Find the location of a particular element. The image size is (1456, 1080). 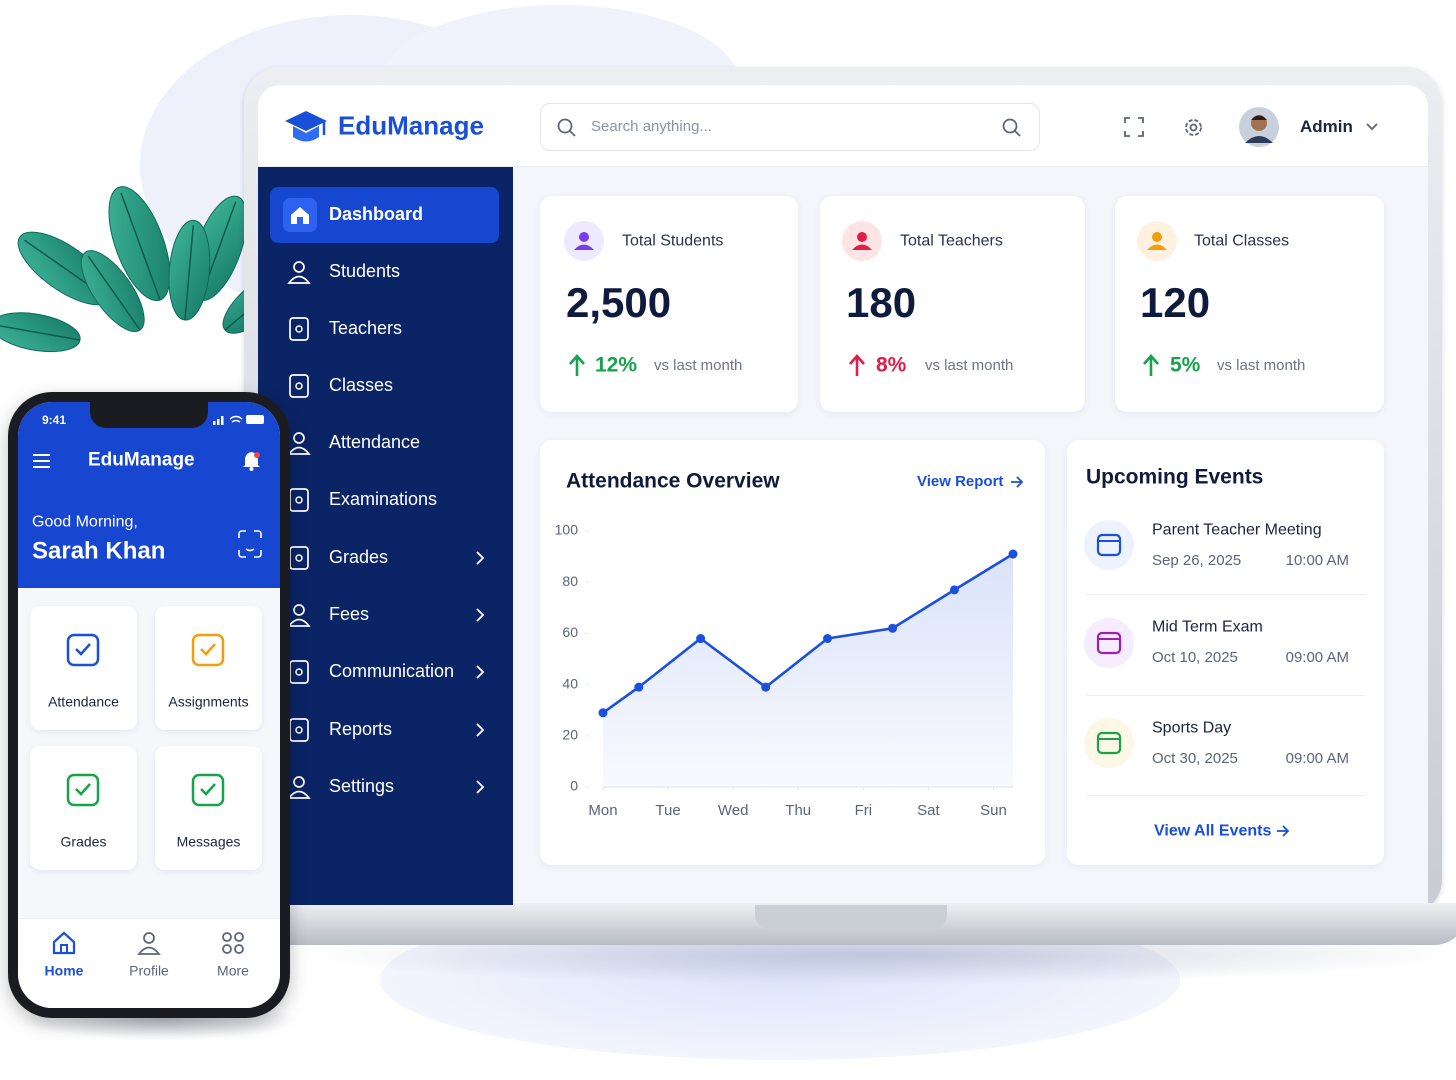

x-tick-label: Sat is located at coordinates (928, 810).